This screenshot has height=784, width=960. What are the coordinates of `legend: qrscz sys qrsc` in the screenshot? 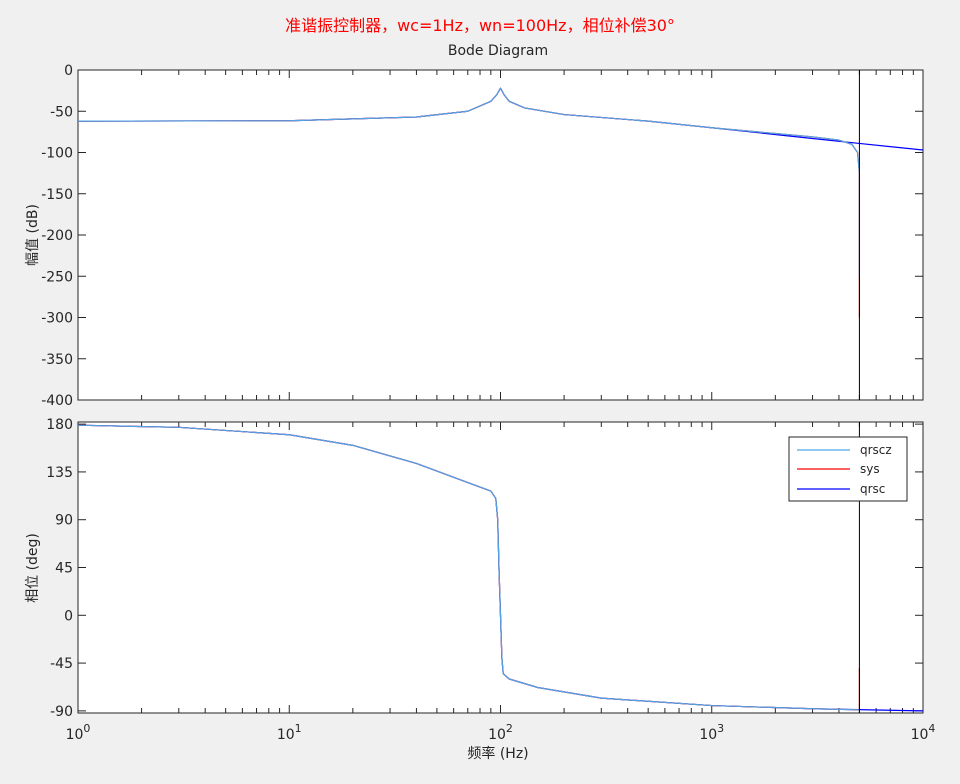 It's located at (848, 469).